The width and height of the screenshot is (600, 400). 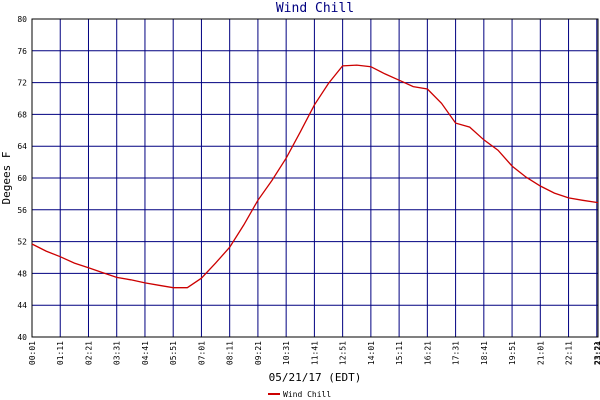 I want to click on y-tick-label: 48, so click(x=22, y=273).